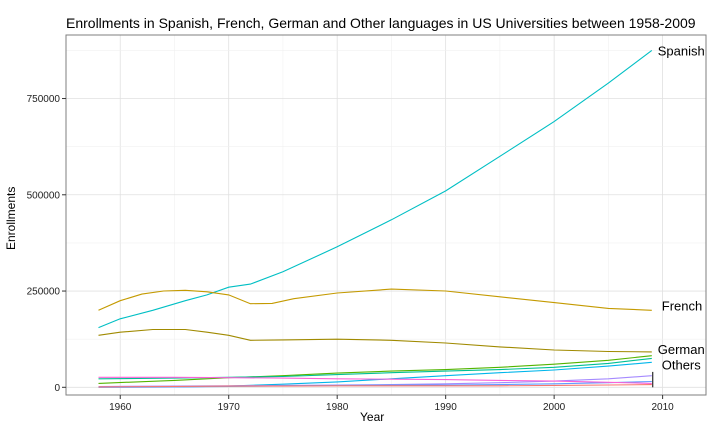  I want to click on series-label-others: Others, so click(682, 364).